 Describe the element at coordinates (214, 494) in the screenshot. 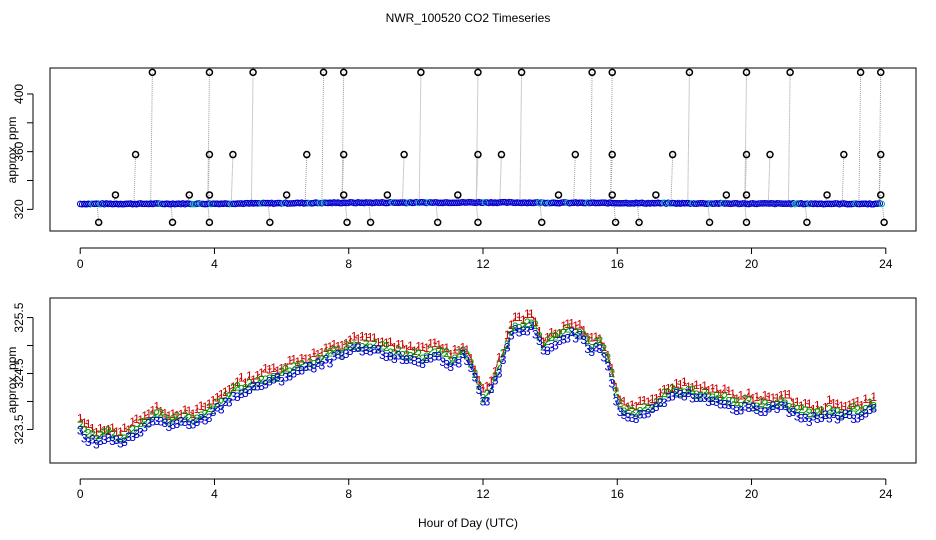

I see `bottom-x-tick-label: 4` at that location.